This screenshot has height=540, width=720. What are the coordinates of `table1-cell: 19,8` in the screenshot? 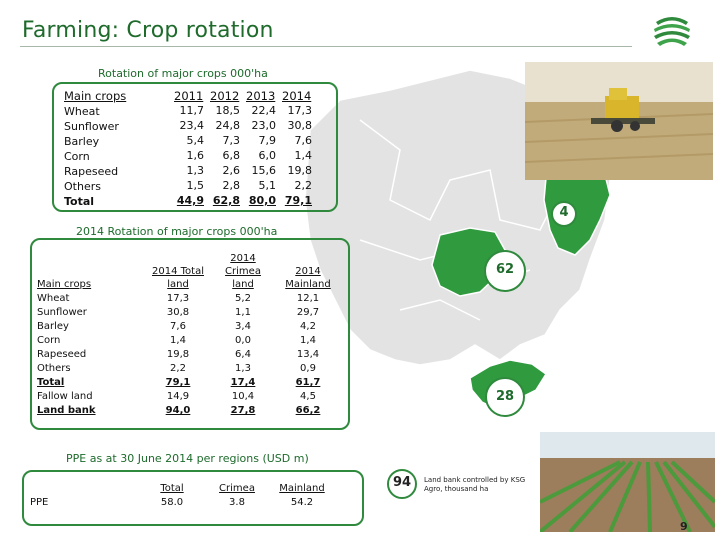 It's located at (300, 170).